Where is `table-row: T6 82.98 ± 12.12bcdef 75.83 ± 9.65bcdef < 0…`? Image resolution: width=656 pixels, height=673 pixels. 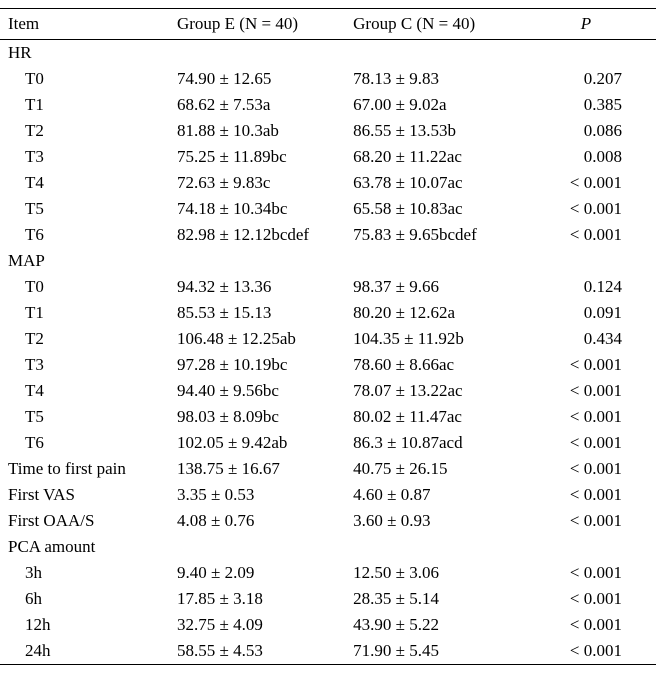 table-row: T6 82.98 ± 12.12bcdef 75.83 ± 9.65bcdef < 0… is located at coordinates (328, 235).